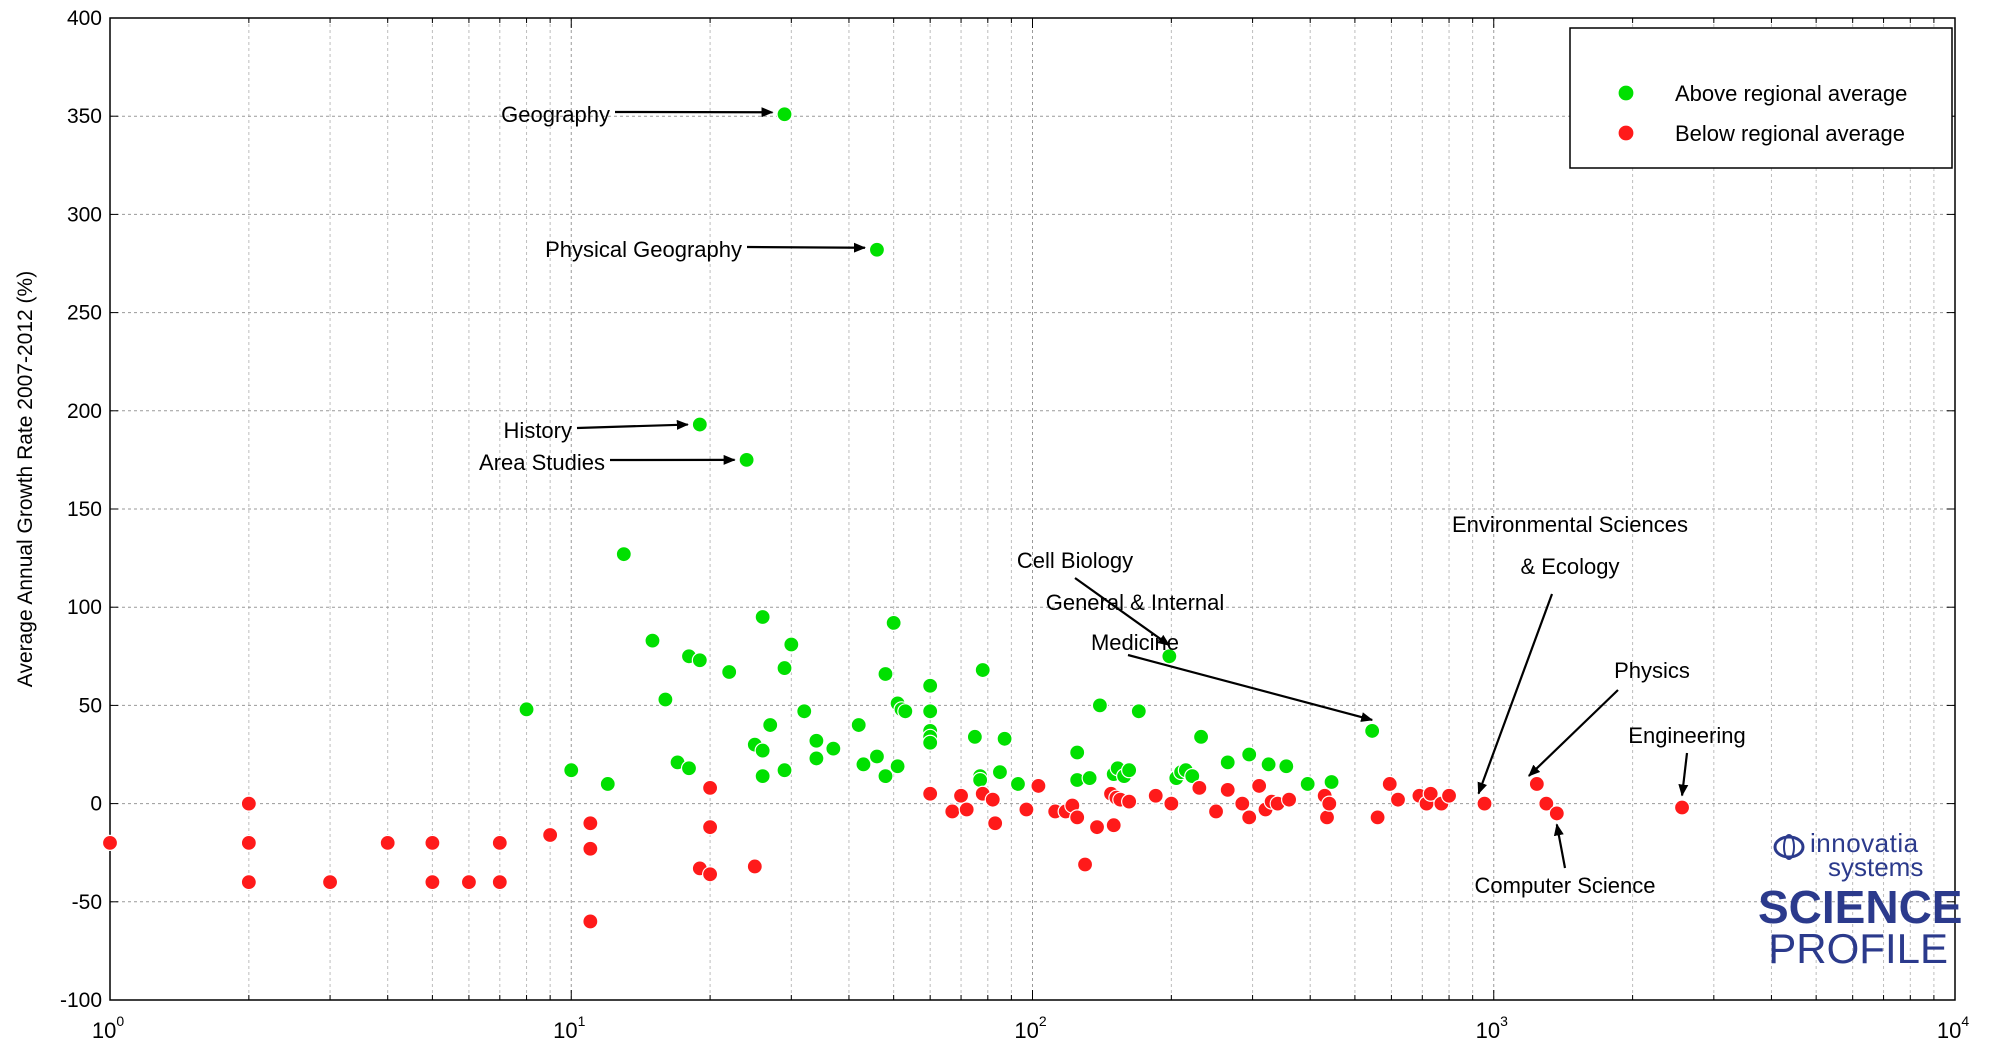  I want to click on annotation-label: Area Studies, so click(542, 462).